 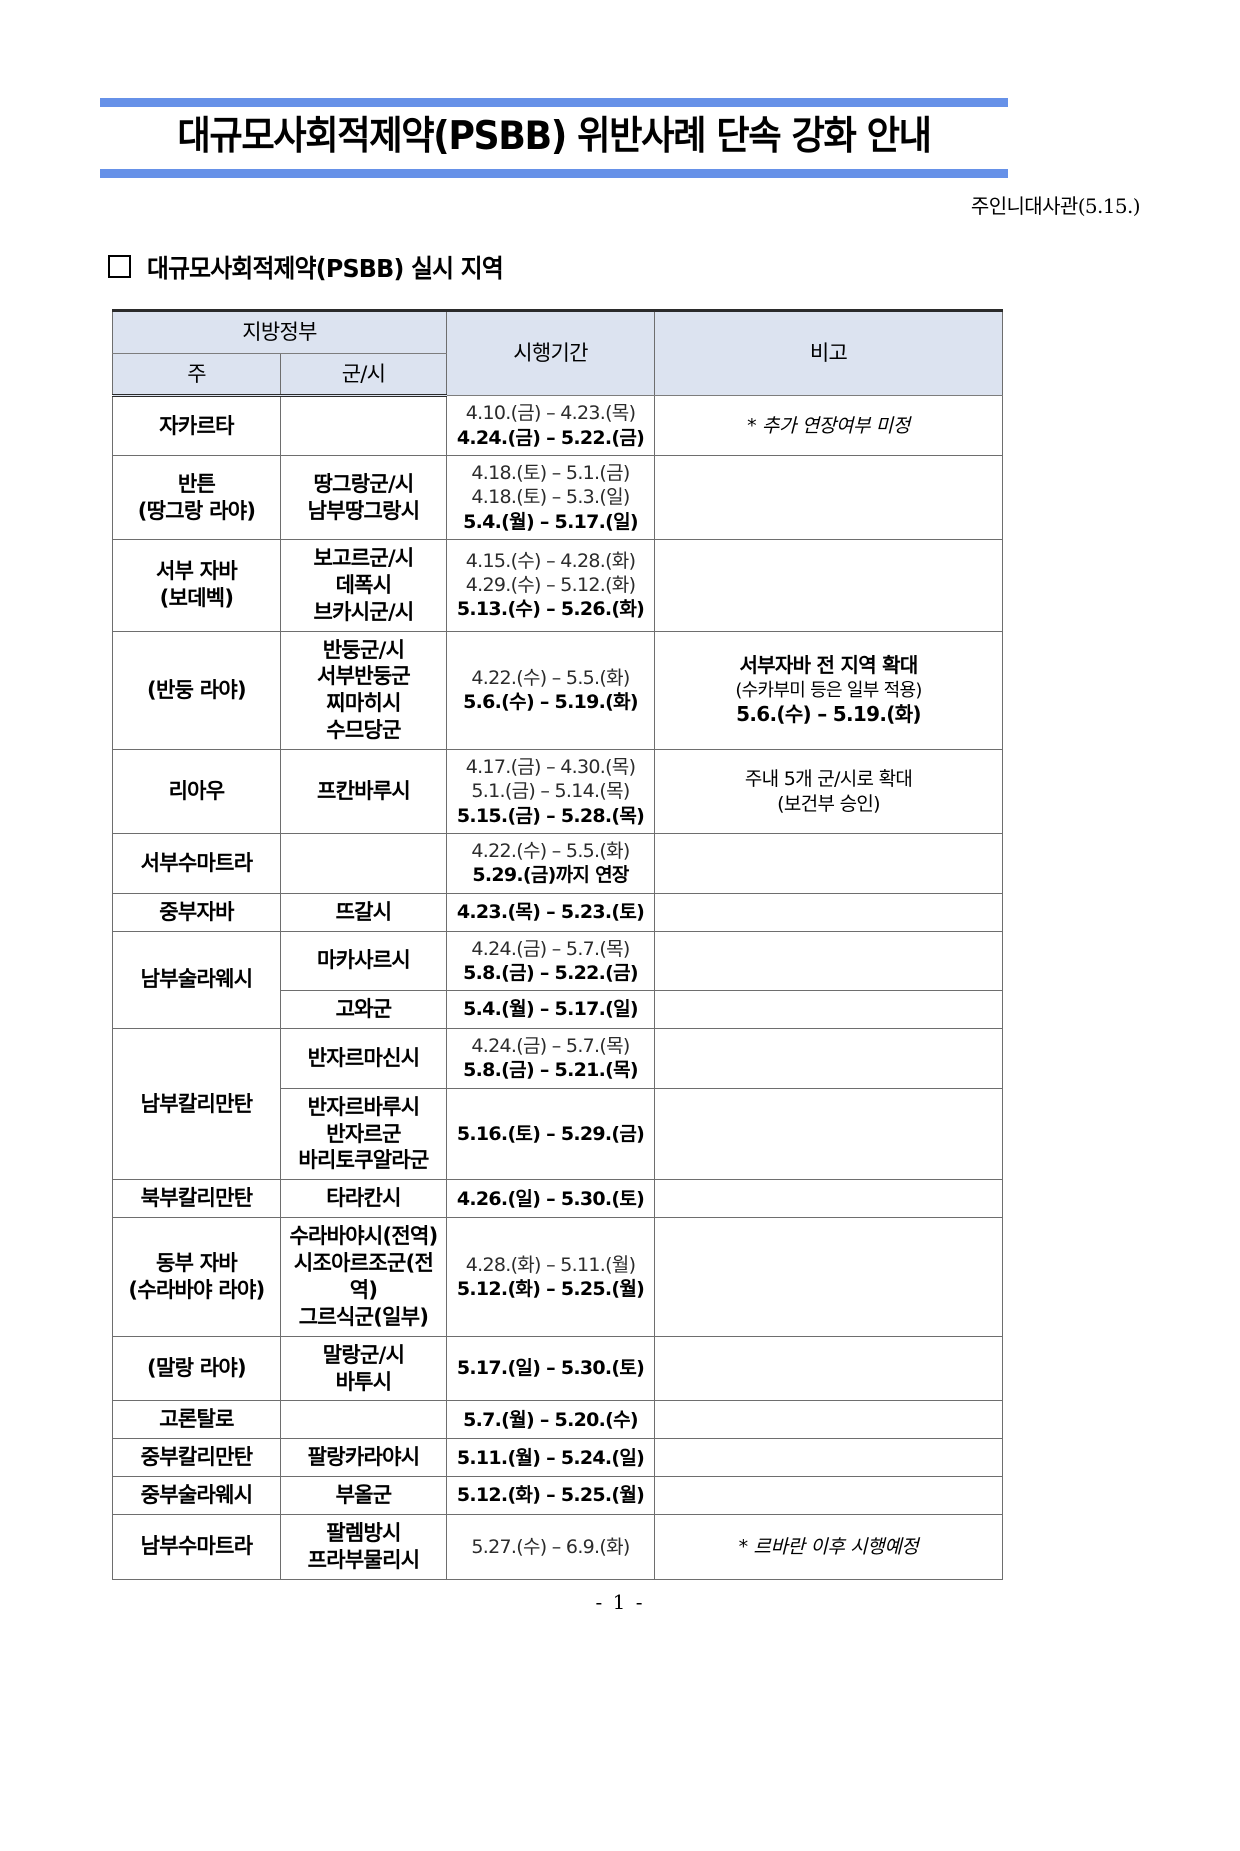 I want to click on period-current: 4.23.(목) – 5.23.(토), so click(x=550, y=911).